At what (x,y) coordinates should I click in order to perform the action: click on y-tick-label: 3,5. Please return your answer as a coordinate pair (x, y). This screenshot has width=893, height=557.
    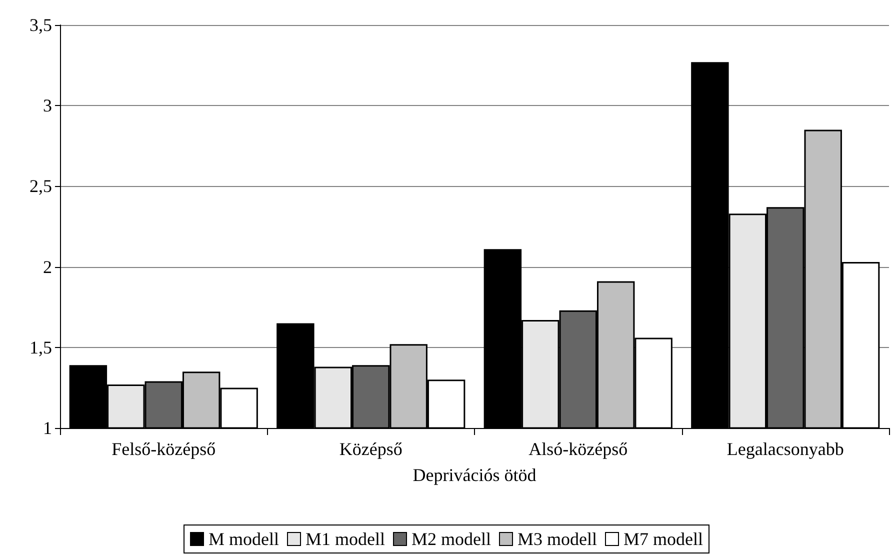
    Looking at the image, I should click on (41, 25).